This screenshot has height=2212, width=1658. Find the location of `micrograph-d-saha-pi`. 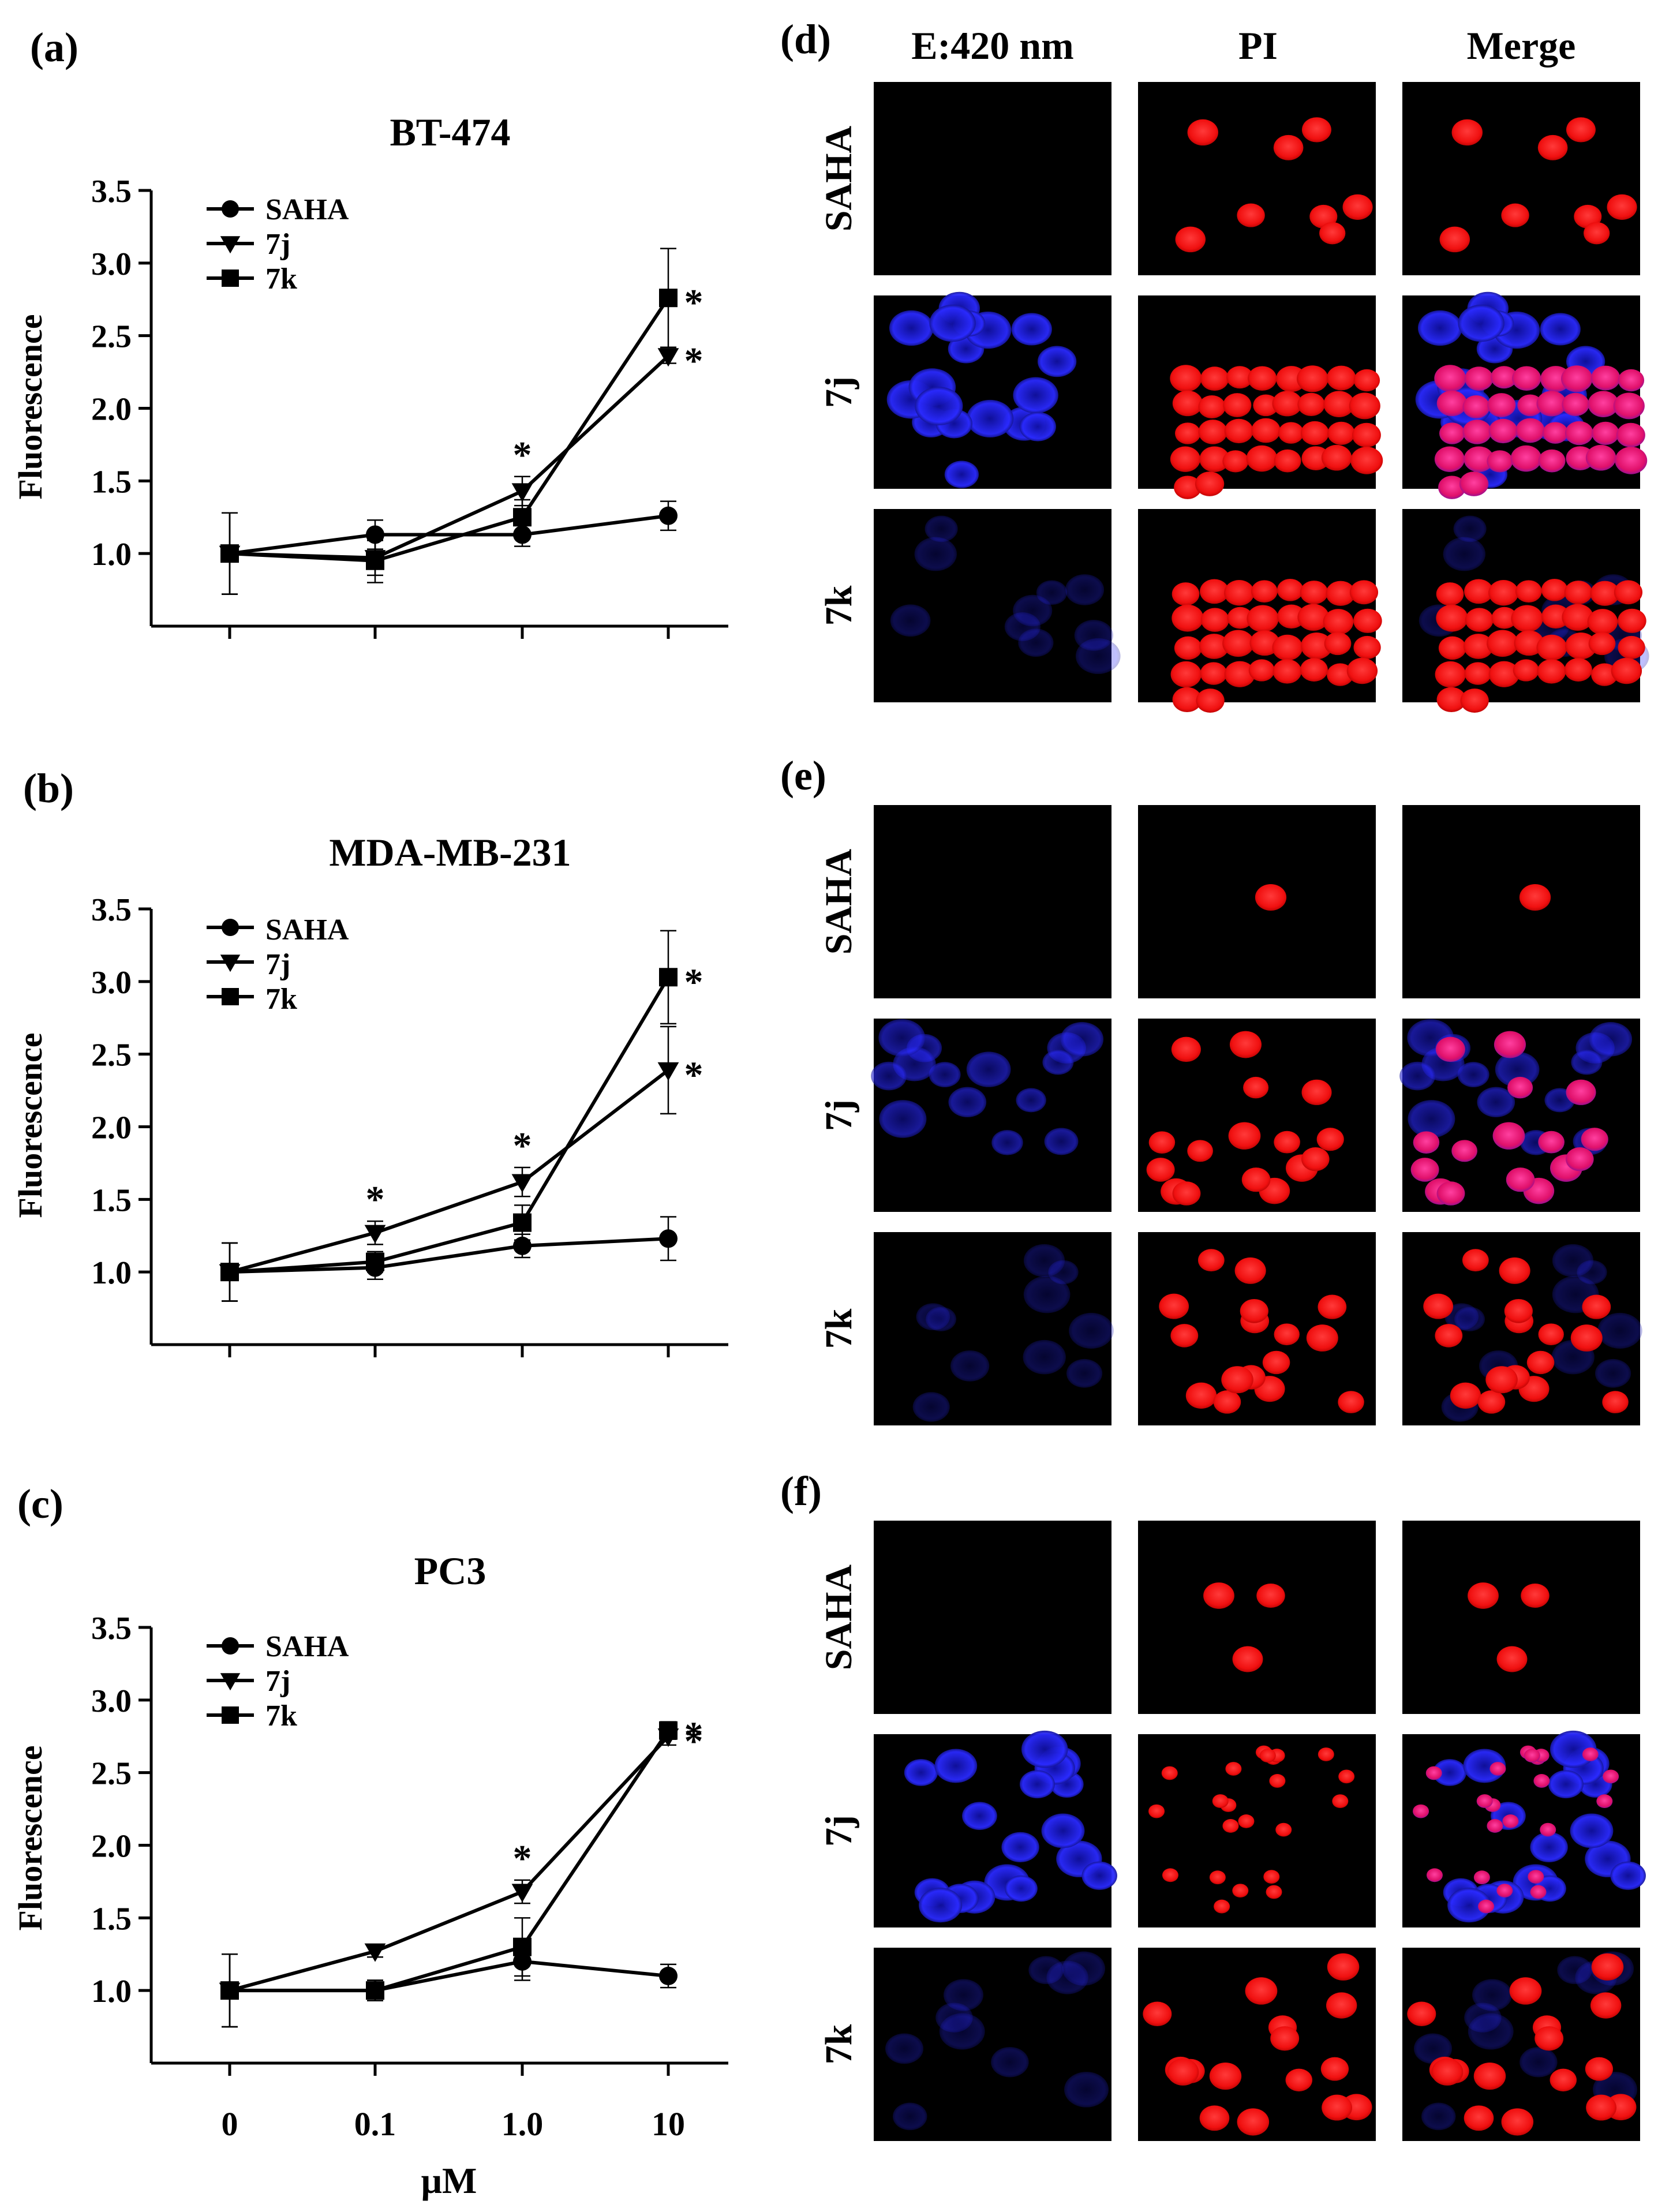

micrograph-d-saha-pi is located at coordinates (1257, 178).